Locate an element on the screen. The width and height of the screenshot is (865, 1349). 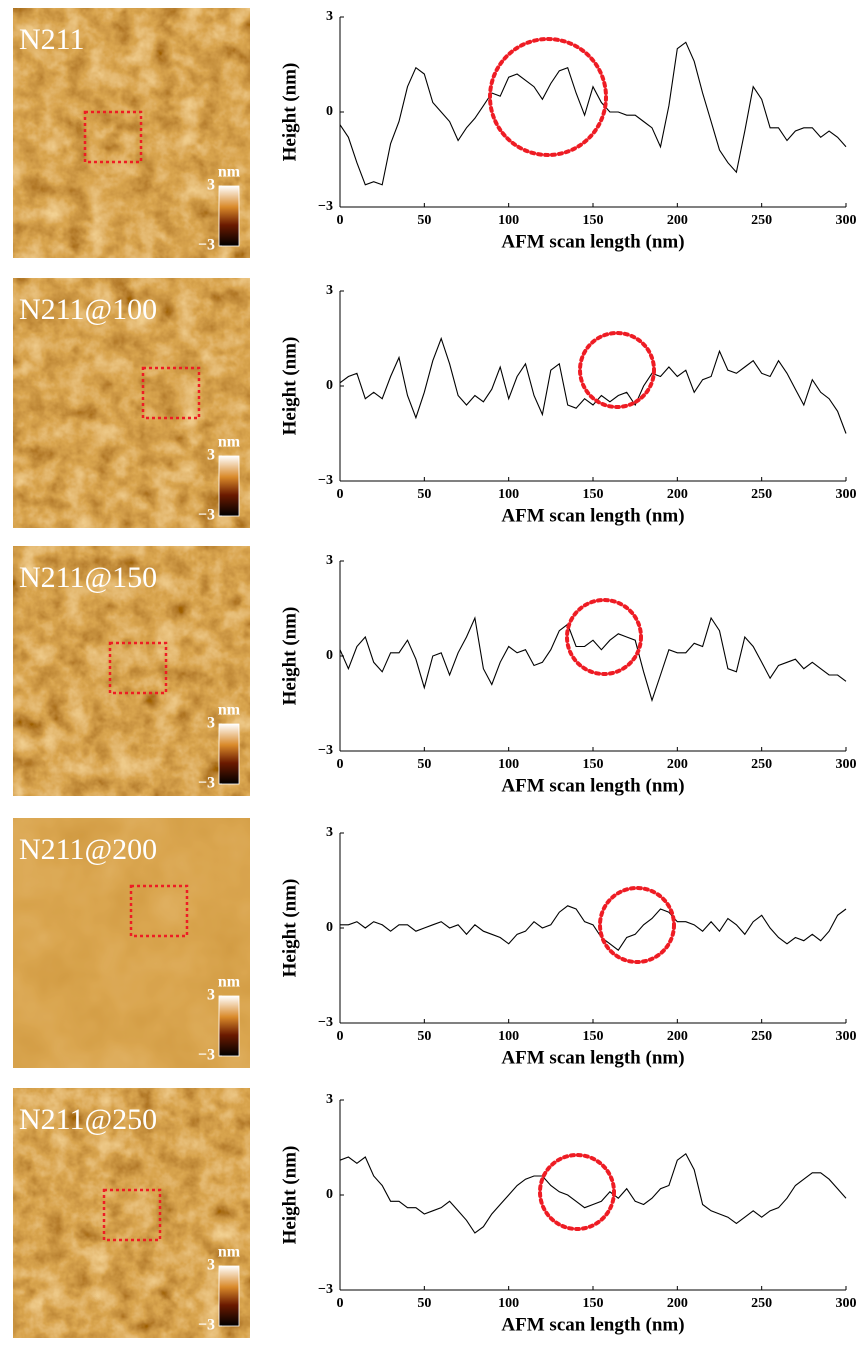
image-label: N211@150 is located at coordinates (88, 577).